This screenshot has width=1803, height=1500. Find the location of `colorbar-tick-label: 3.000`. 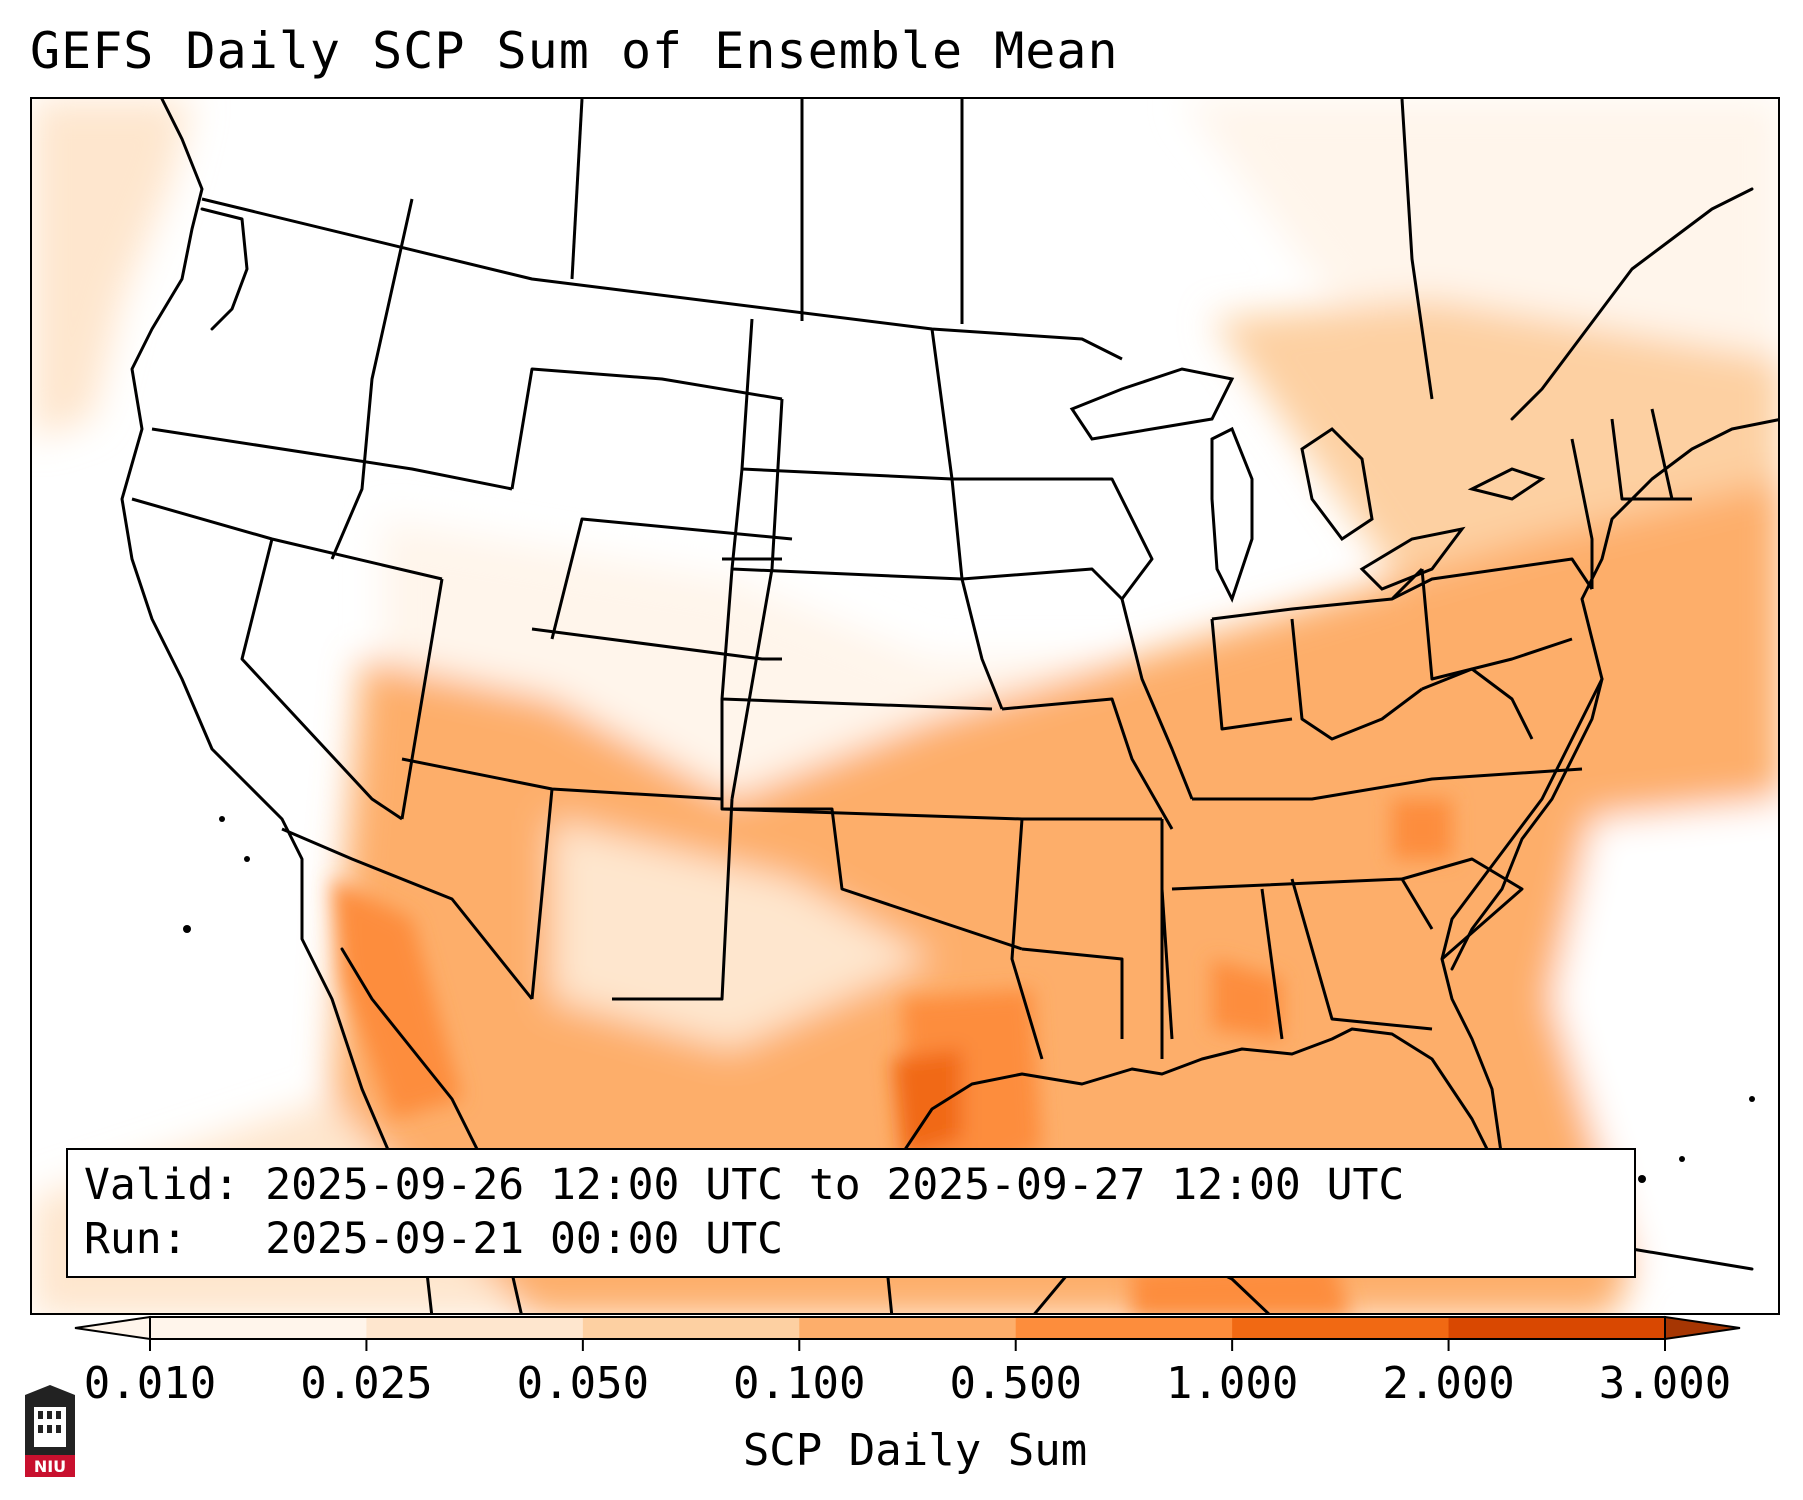

colorbar-tick-label: 3.000 is located at coordinates (1665, 1383).